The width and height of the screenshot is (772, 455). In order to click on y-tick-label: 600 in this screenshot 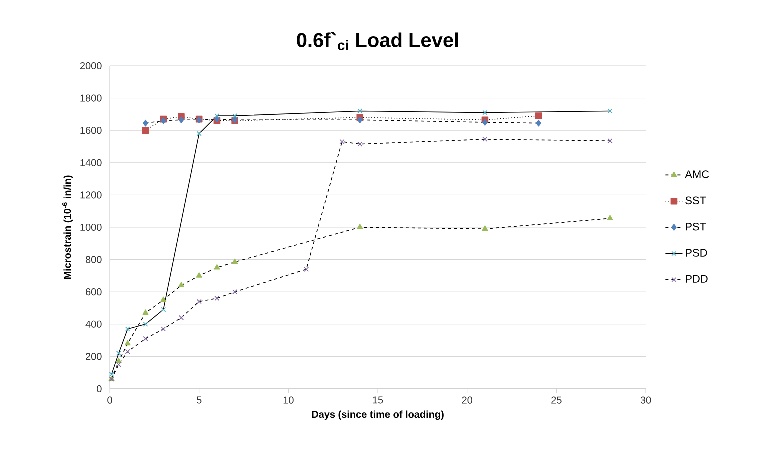, I will do `click(94, 292)`.